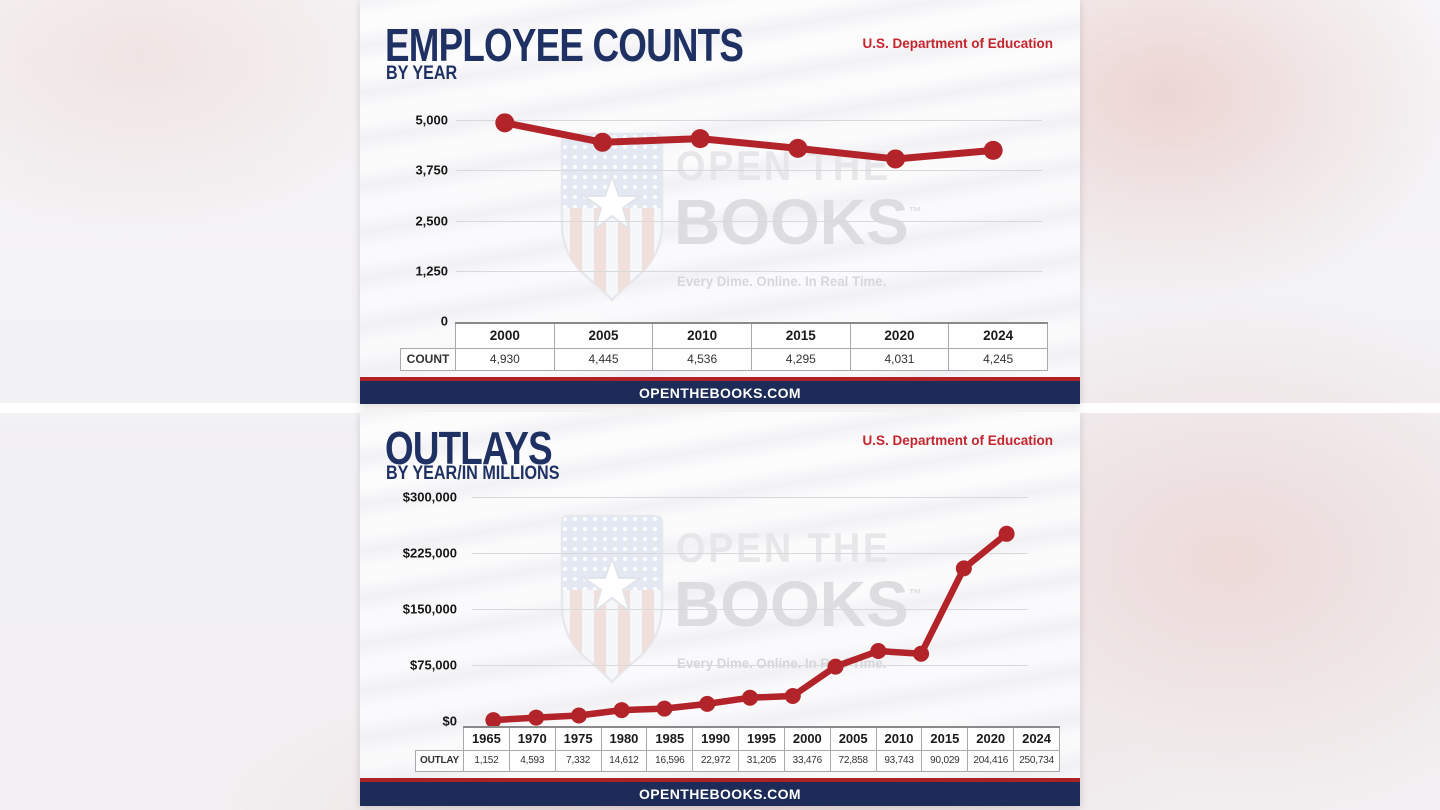 The height and width of the screenshot is (810, 1440). What do you see at coordinates (720, 408) in the screenshot?
I see `card-gap-band` at bounding box center [720, 408].